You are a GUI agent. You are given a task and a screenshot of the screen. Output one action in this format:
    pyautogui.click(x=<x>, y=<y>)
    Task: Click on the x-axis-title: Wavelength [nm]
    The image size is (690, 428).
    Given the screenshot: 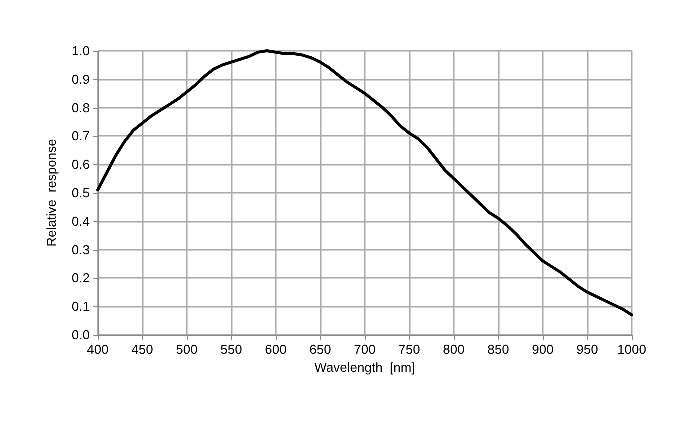 What is the action you would take?
    pyautogui.click(x=365, y=367)
    